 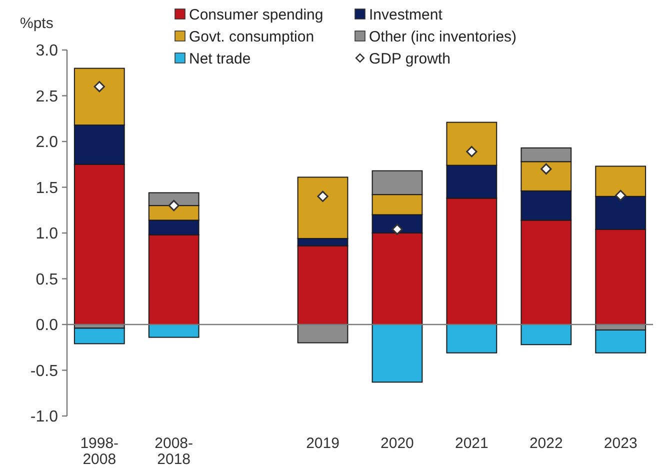 I want to click on x-tick-label: 2019, so click(x=323, y=443).